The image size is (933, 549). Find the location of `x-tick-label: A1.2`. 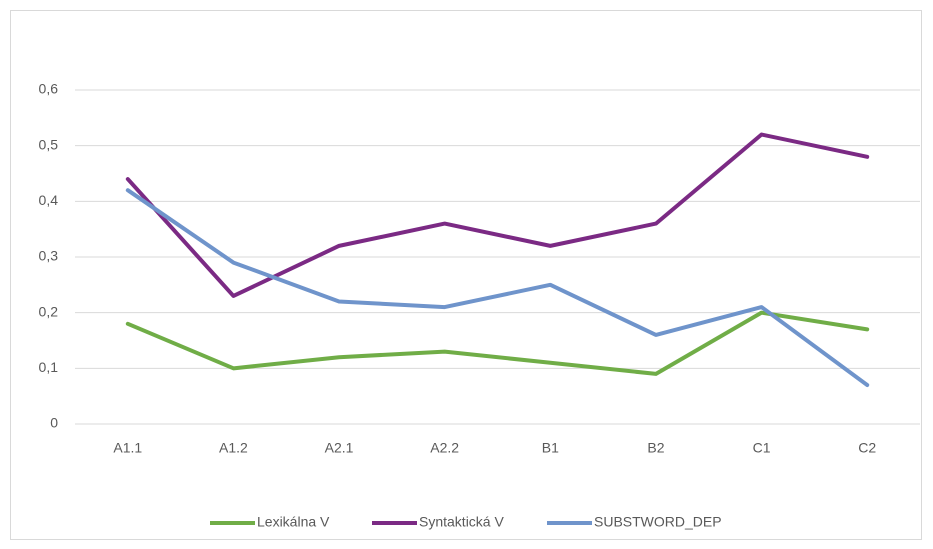

x-tick-label: A1.2 is located at coordinates (233, 448).